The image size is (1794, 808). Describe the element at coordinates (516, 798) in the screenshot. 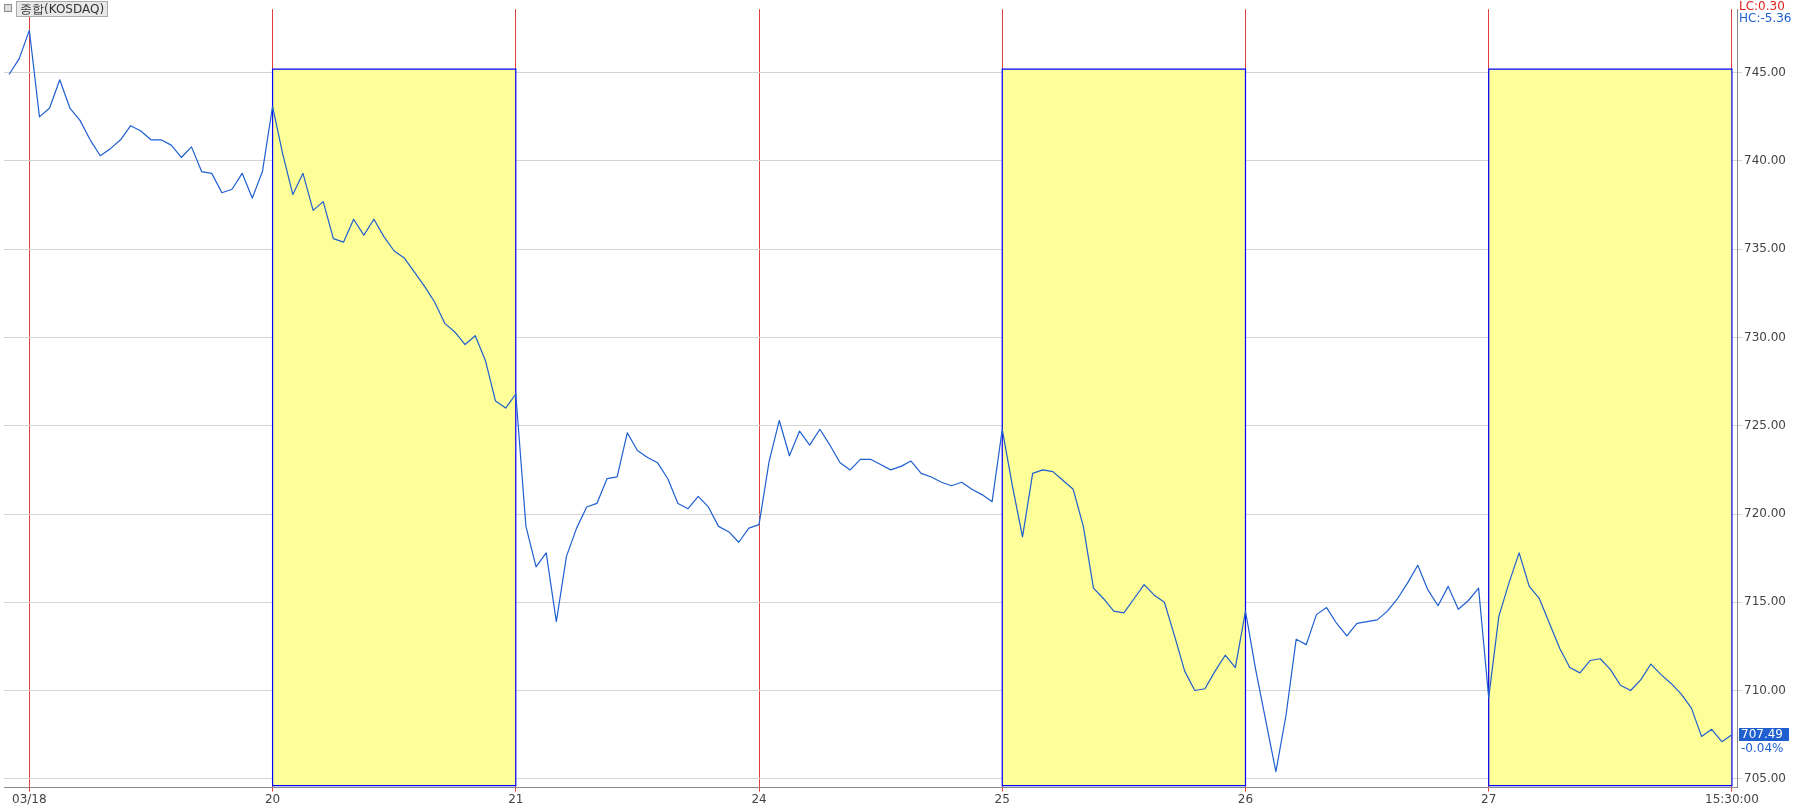

I see `x-tick-label: 21` at that location.